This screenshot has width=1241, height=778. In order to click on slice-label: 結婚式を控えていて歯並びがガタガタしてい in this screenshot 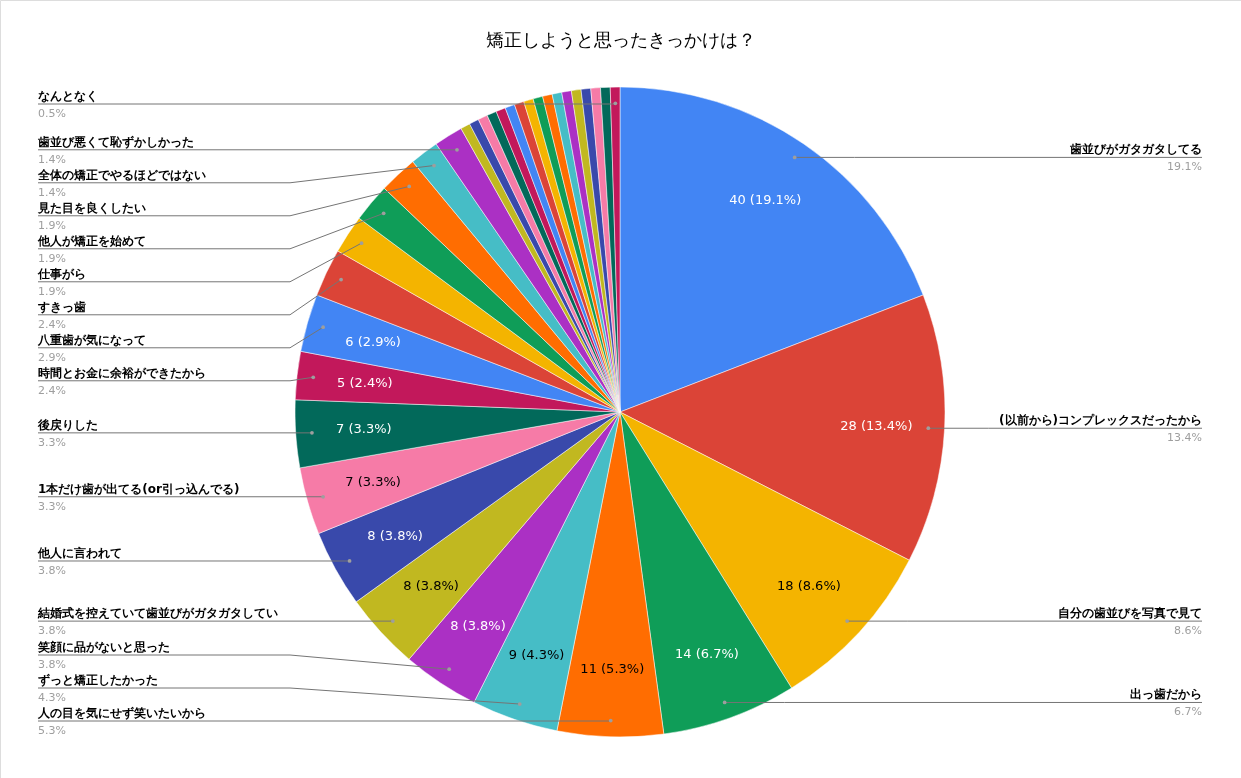, I will do `click(157, 613)`.